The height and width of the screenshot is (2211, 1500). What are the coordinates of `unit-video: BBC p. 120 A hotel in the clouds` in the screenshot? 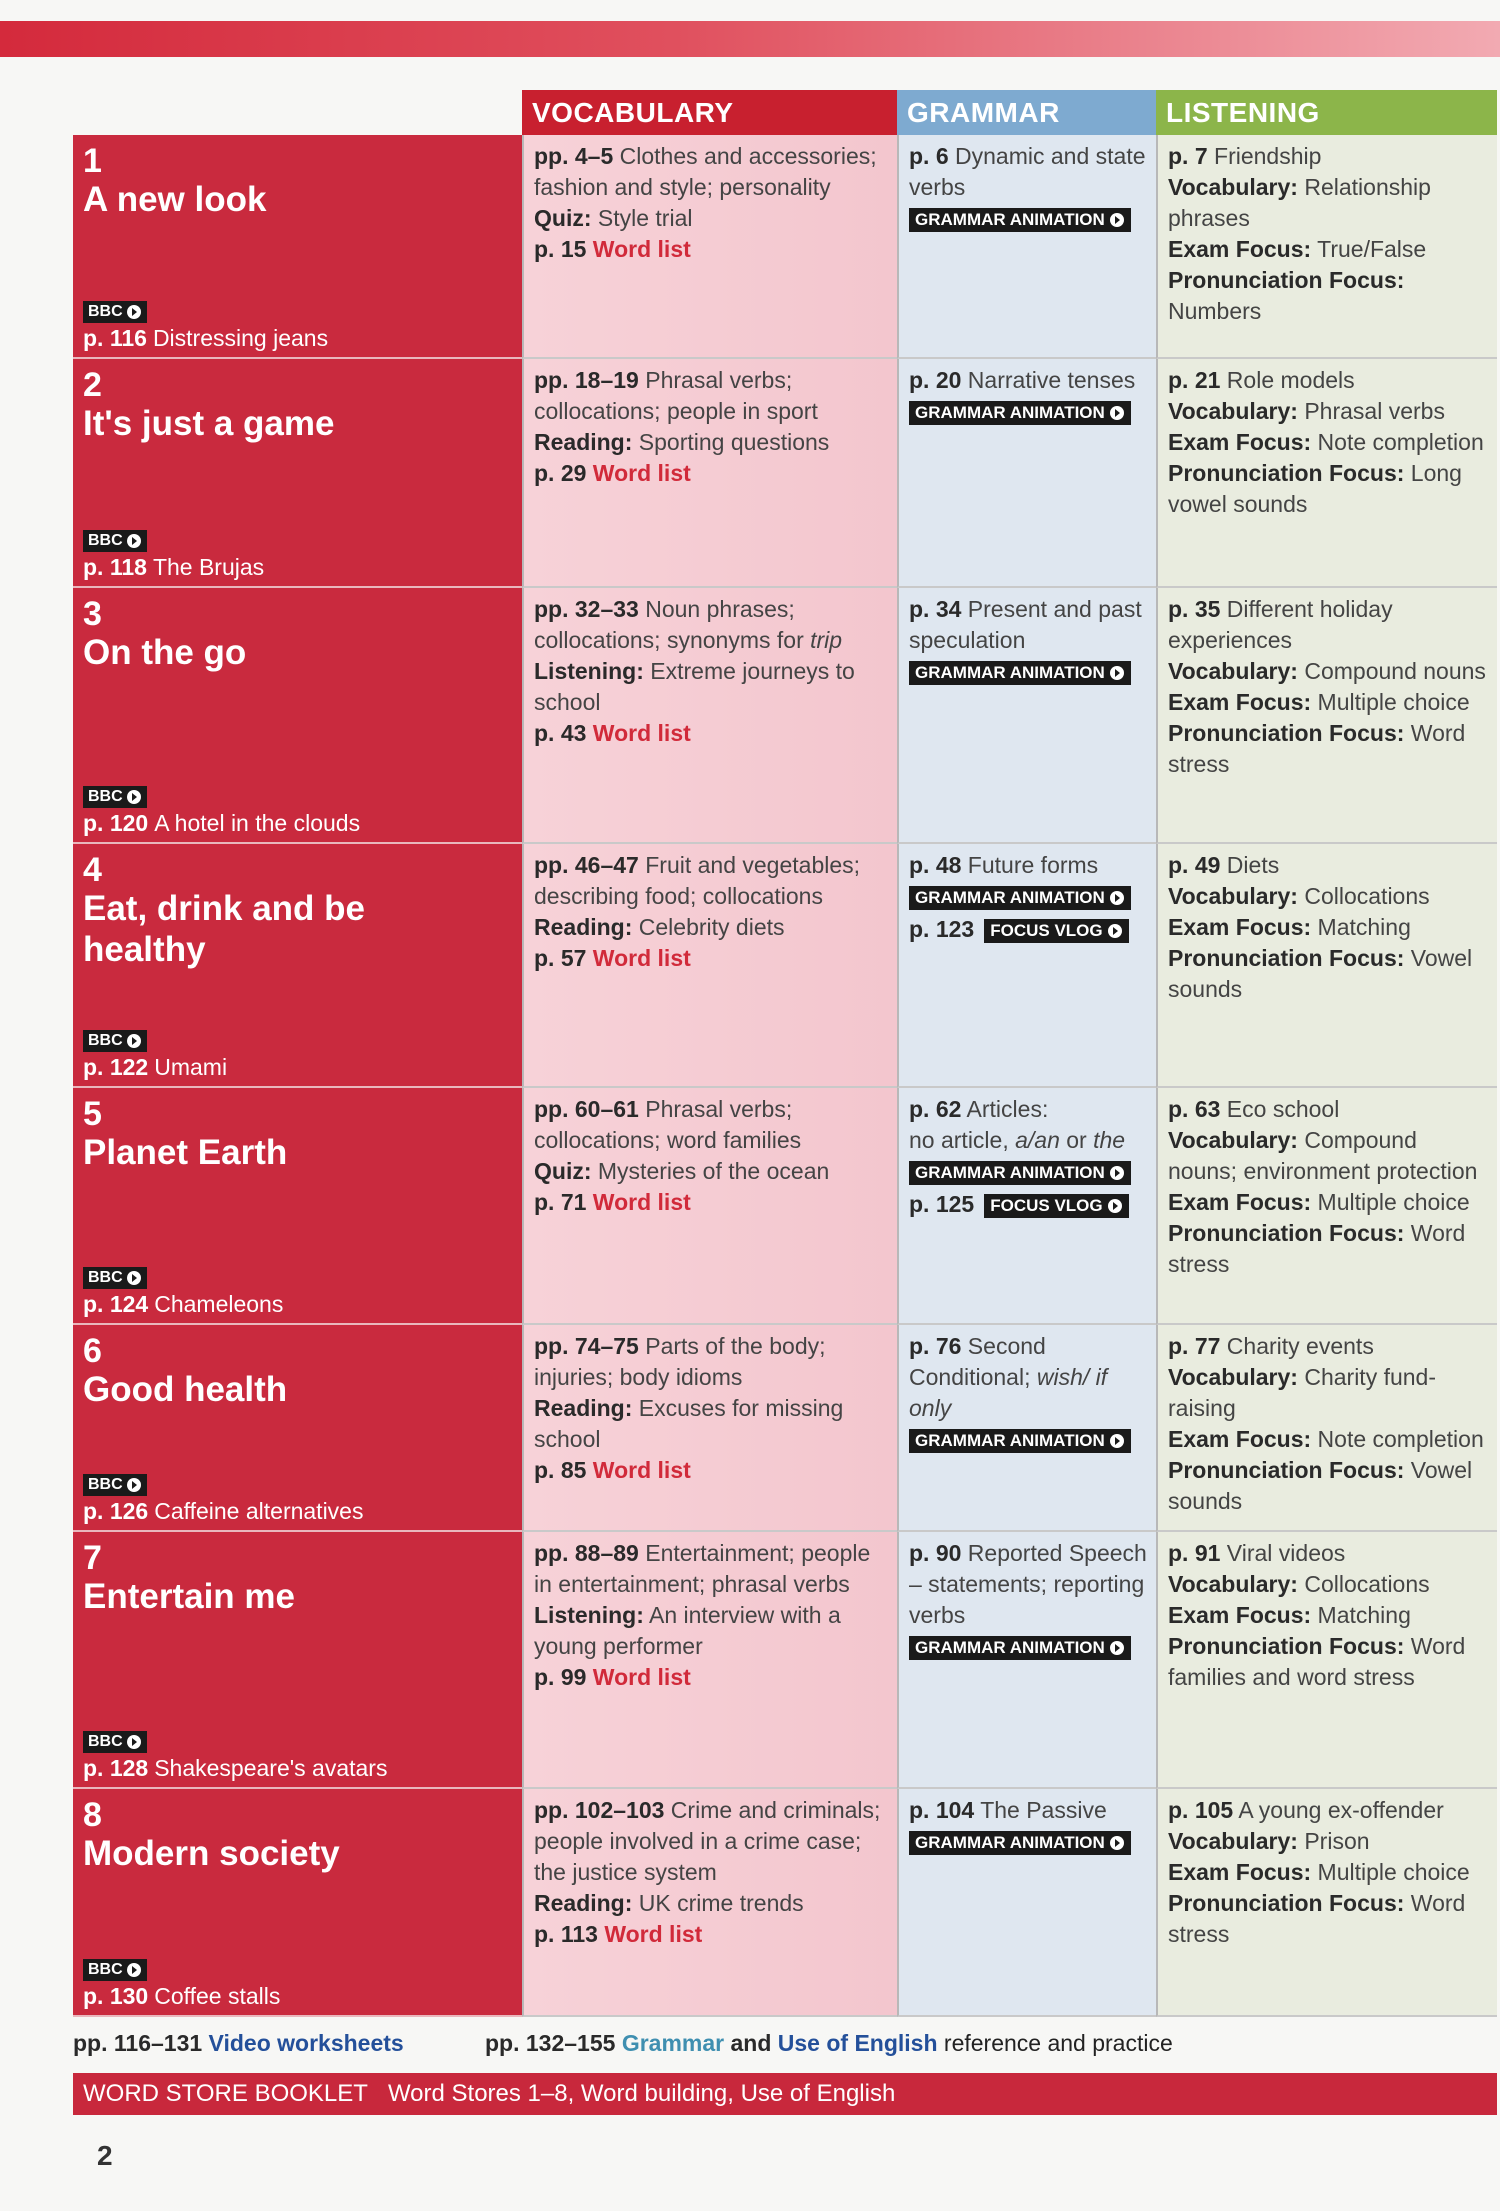 It's located at (221, 808).